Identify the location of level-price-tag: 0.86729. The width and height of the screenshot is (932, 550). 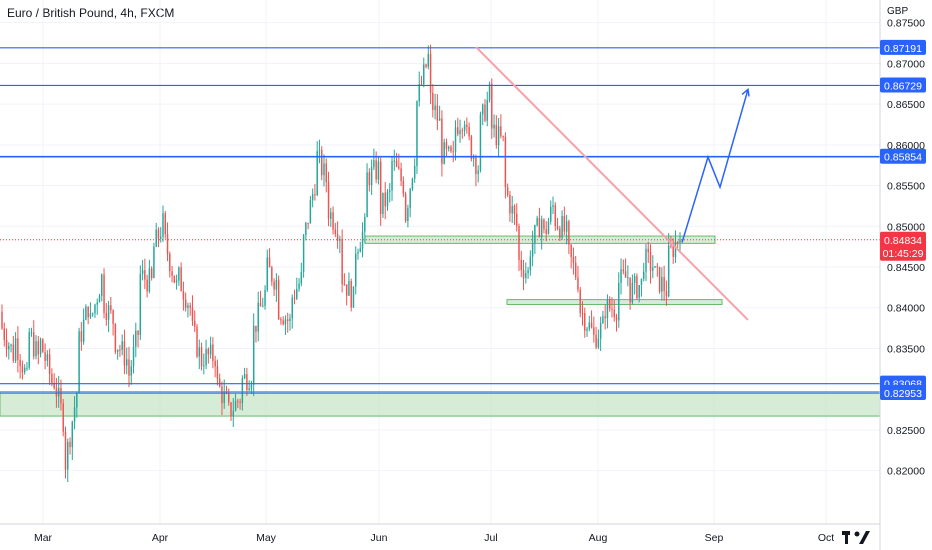
(903, 85).